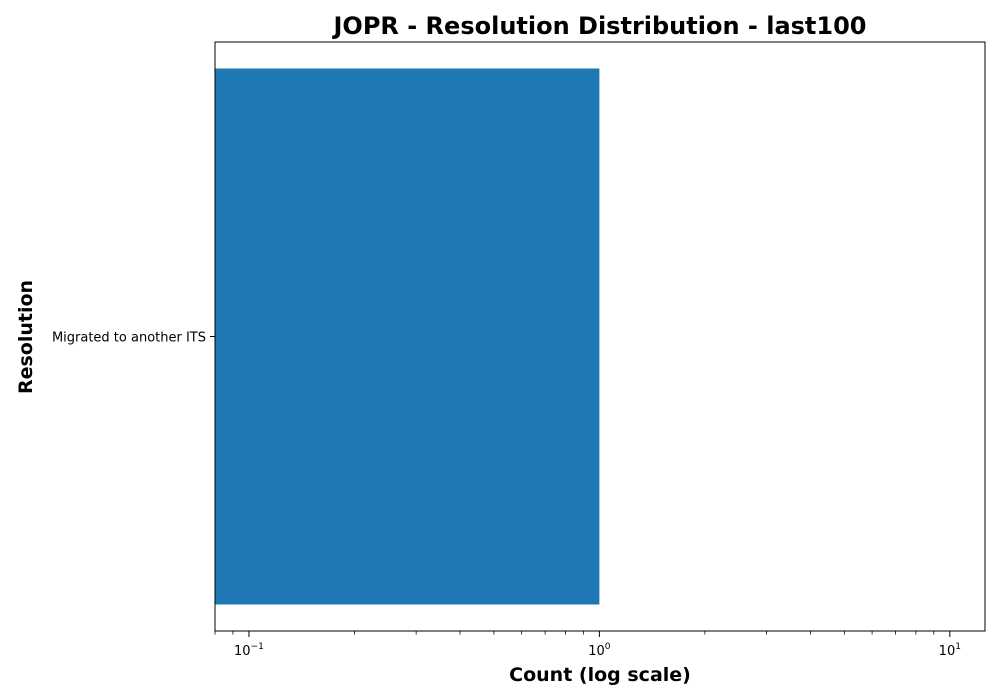 Image resolution: width=1000 pixels, height=700 pixels. I want to click on x-tick-label: 10⁰, so click(599, 650).